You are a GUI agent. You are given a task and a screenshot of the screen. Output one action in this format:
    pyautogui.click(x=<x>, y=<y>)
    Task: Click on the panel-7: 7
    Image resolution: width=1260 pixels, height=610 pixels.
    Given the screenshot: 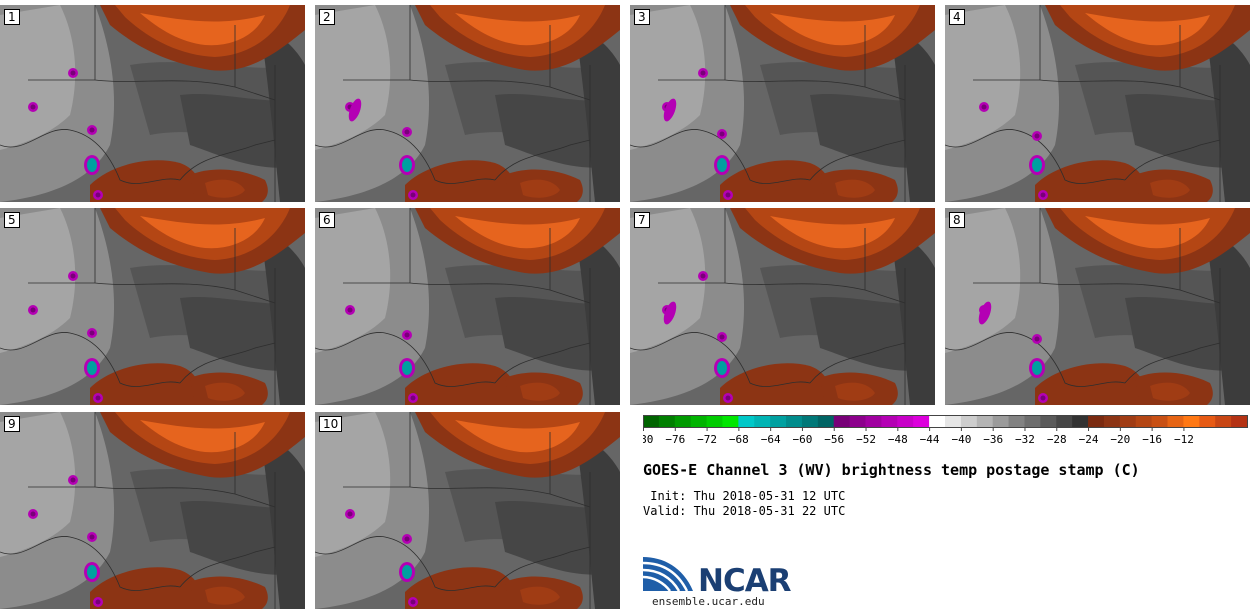 What is the action you would take?
    pyautogui.click(x=782, y=306)
    